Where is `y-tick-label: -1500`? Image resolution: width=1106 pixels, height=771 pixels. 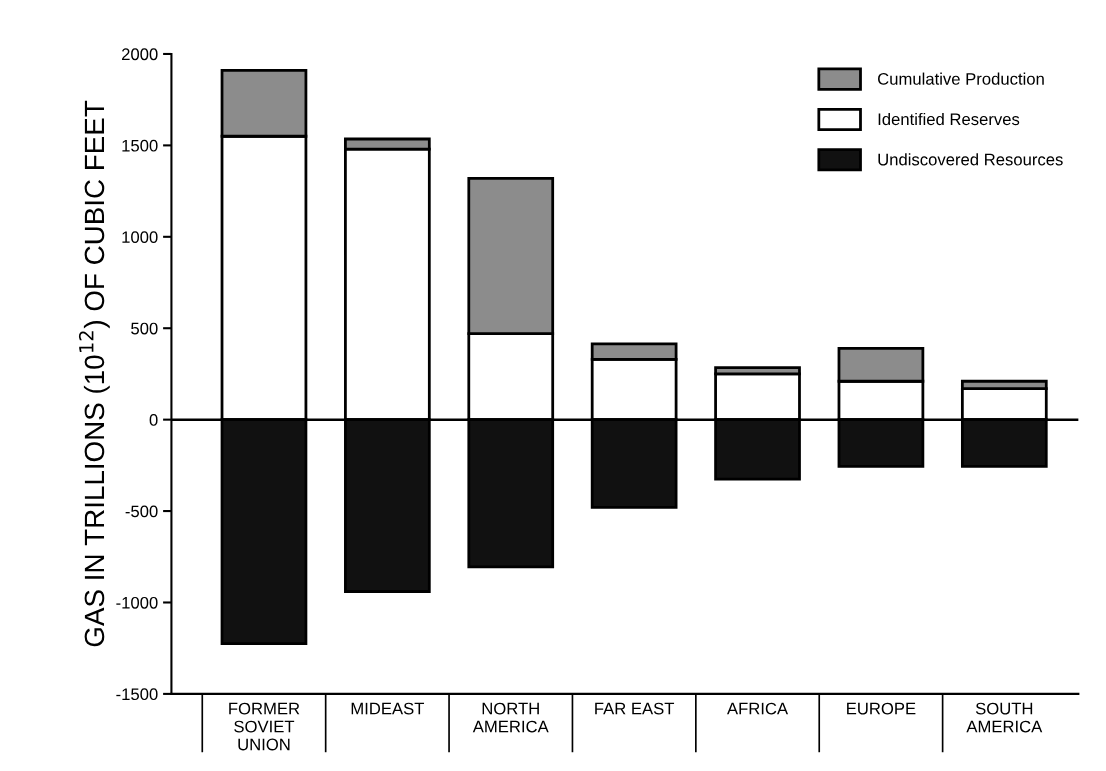
y-tick-label: -1500 is located at coordinates (137, 694).